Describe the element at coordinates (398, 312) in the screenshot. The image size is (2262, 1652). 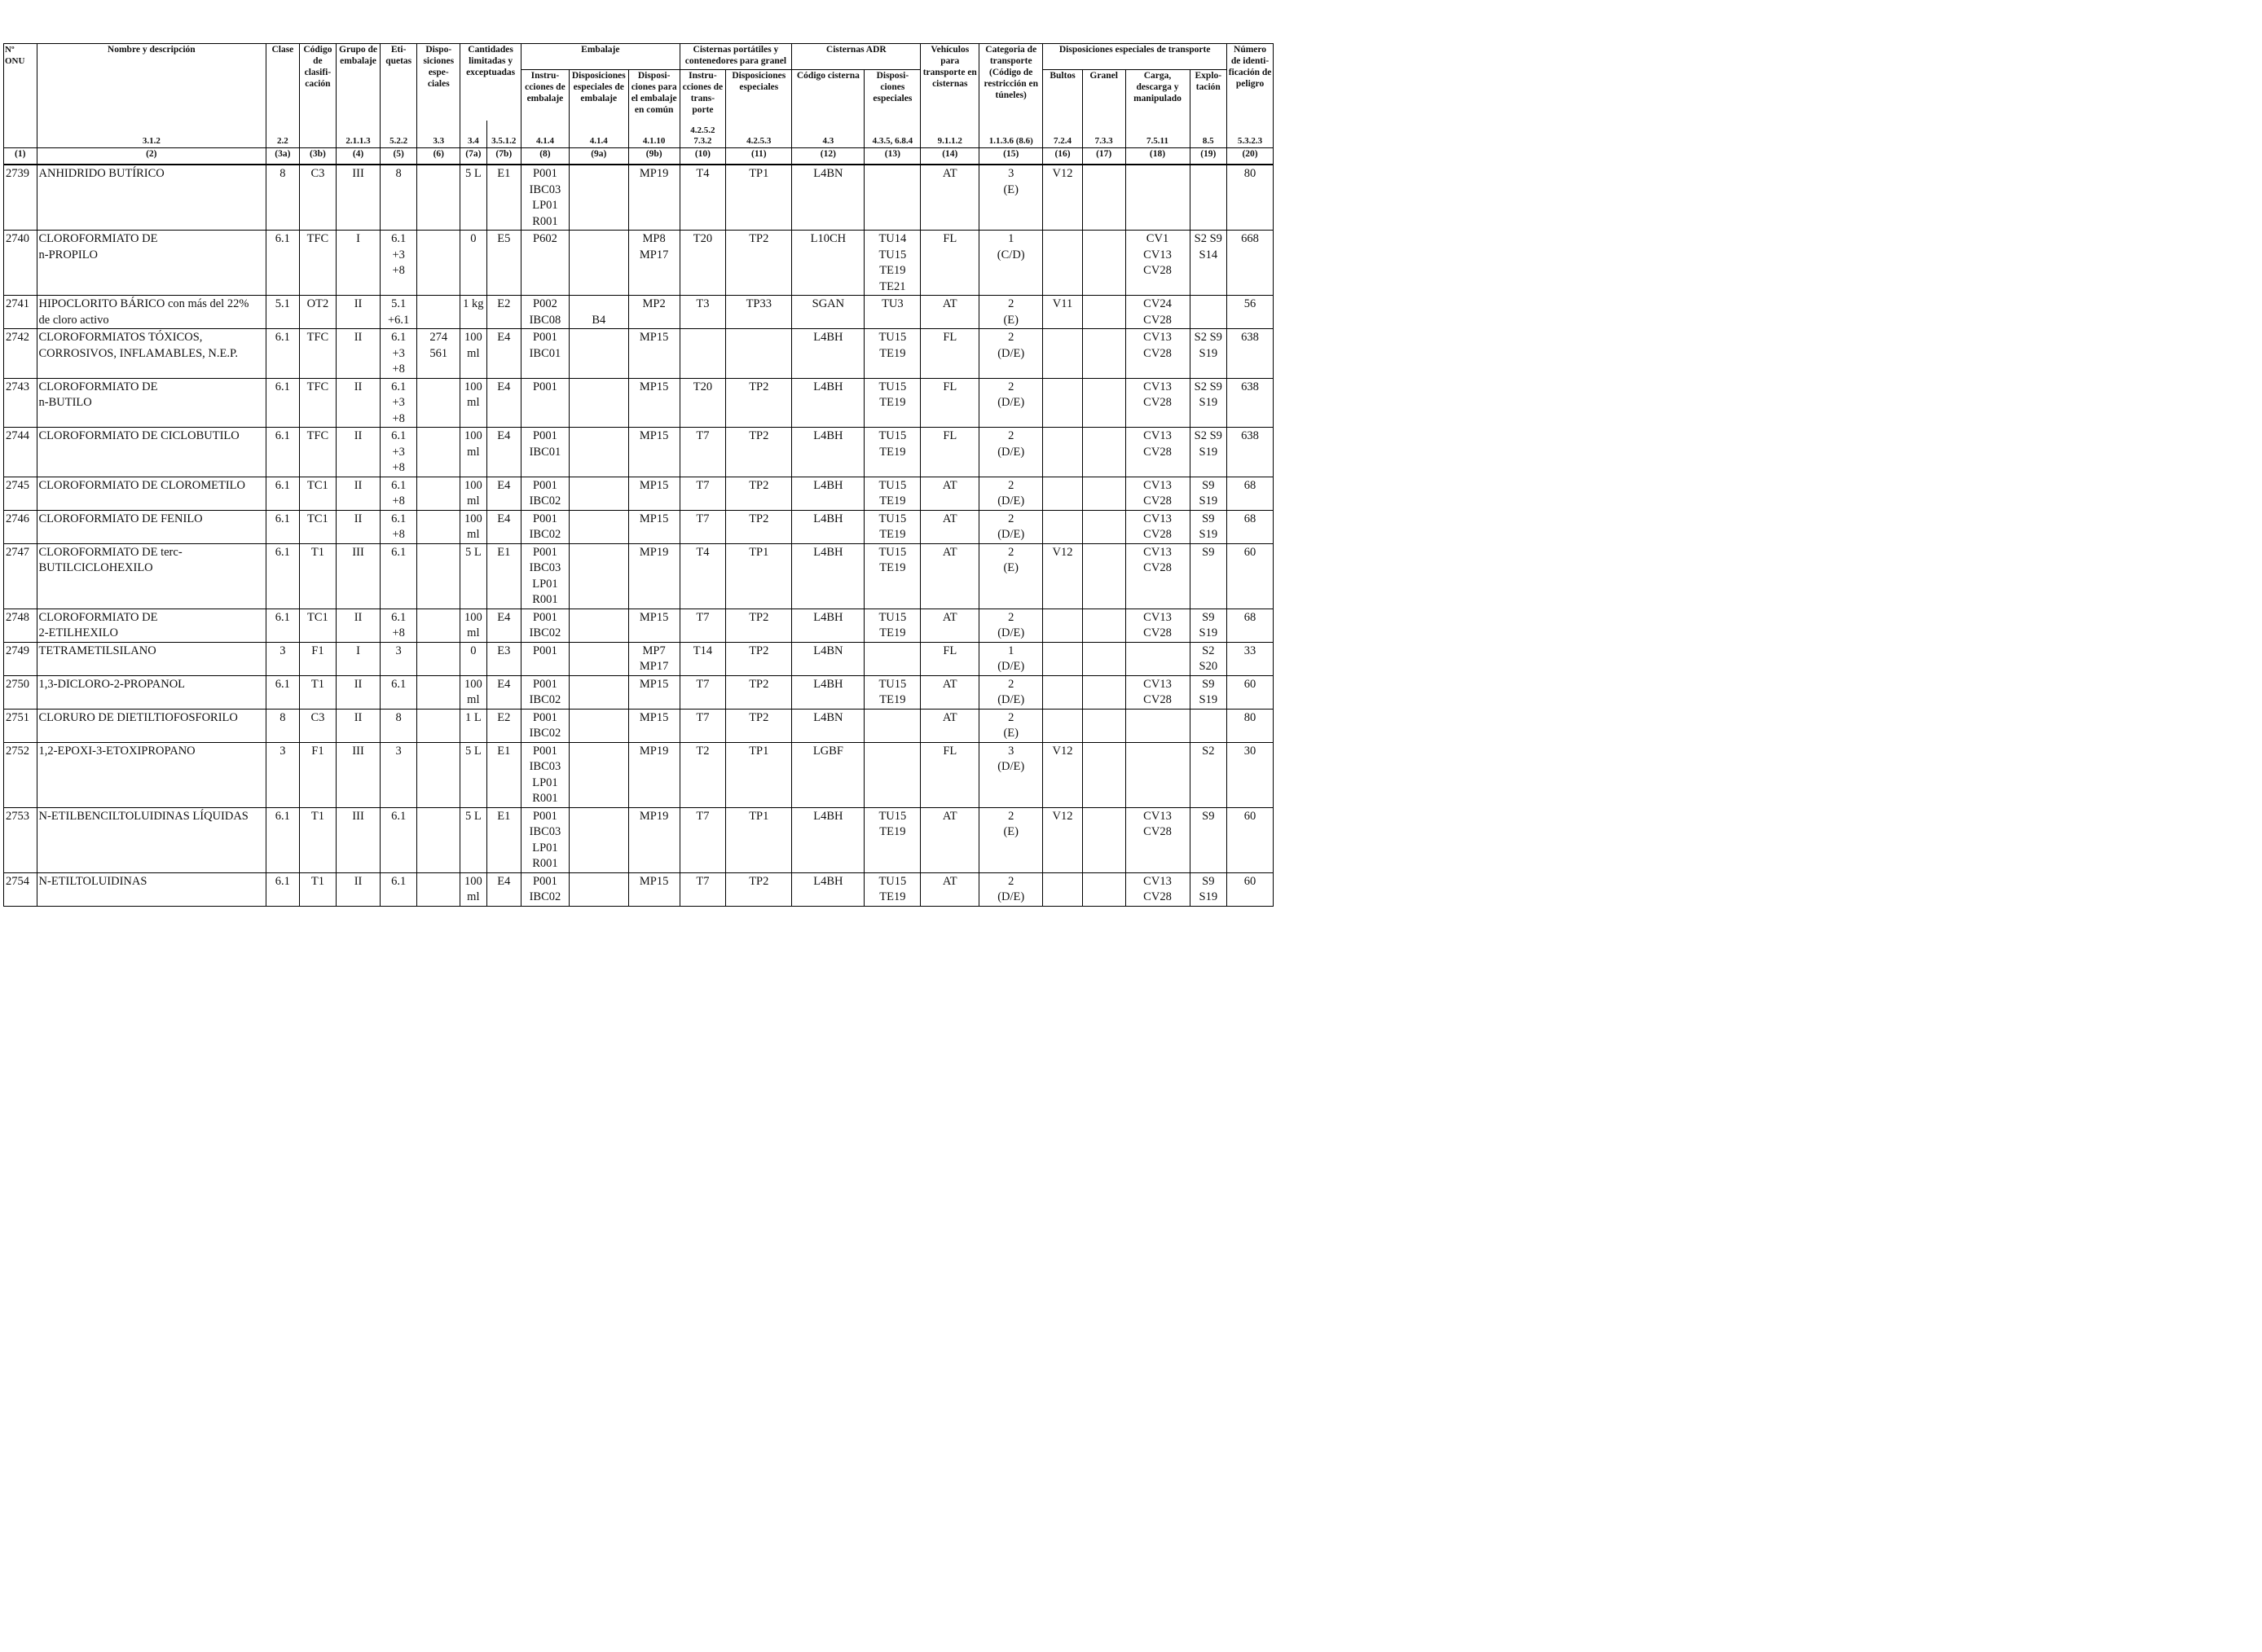
I see `labels-cell: 5.1 +6.1` at that location.